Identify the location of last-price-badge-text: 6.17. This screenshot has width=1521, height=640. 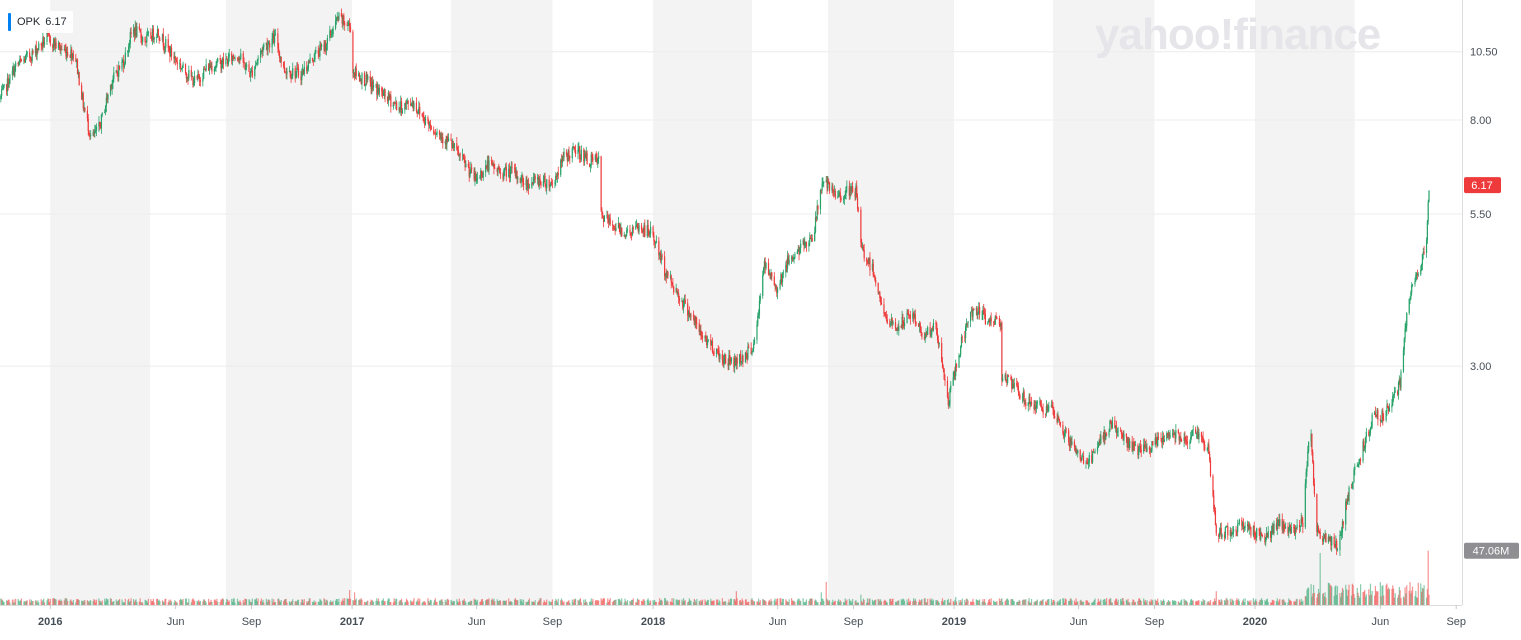
(1481, 186).